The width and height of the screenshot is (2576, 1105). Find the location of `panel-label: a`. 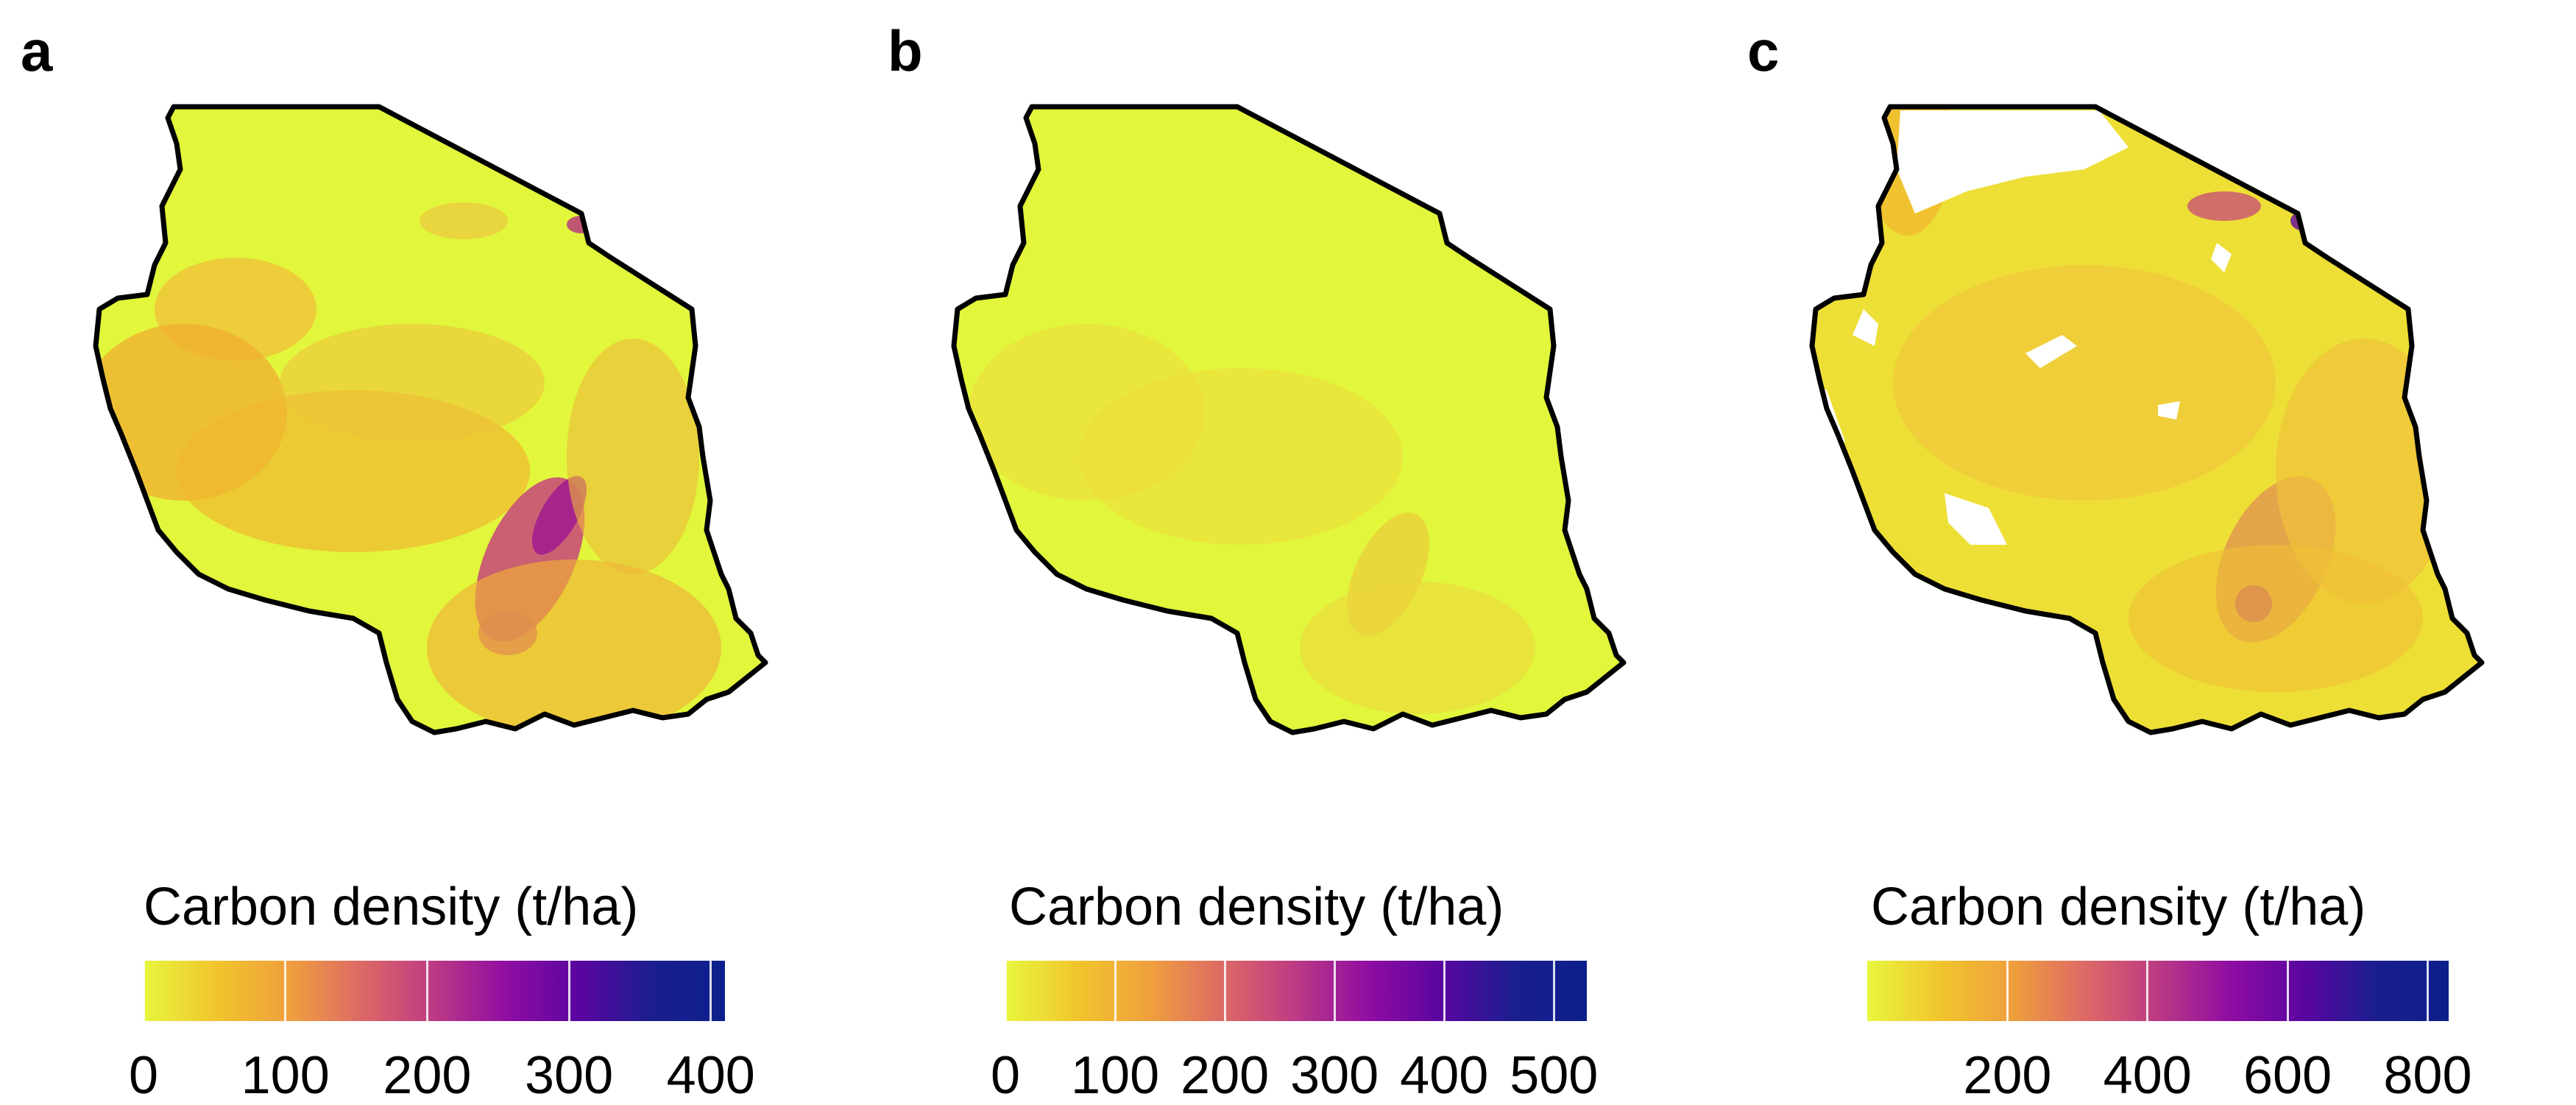

panel-label: a is located at coordinates (37, 50).